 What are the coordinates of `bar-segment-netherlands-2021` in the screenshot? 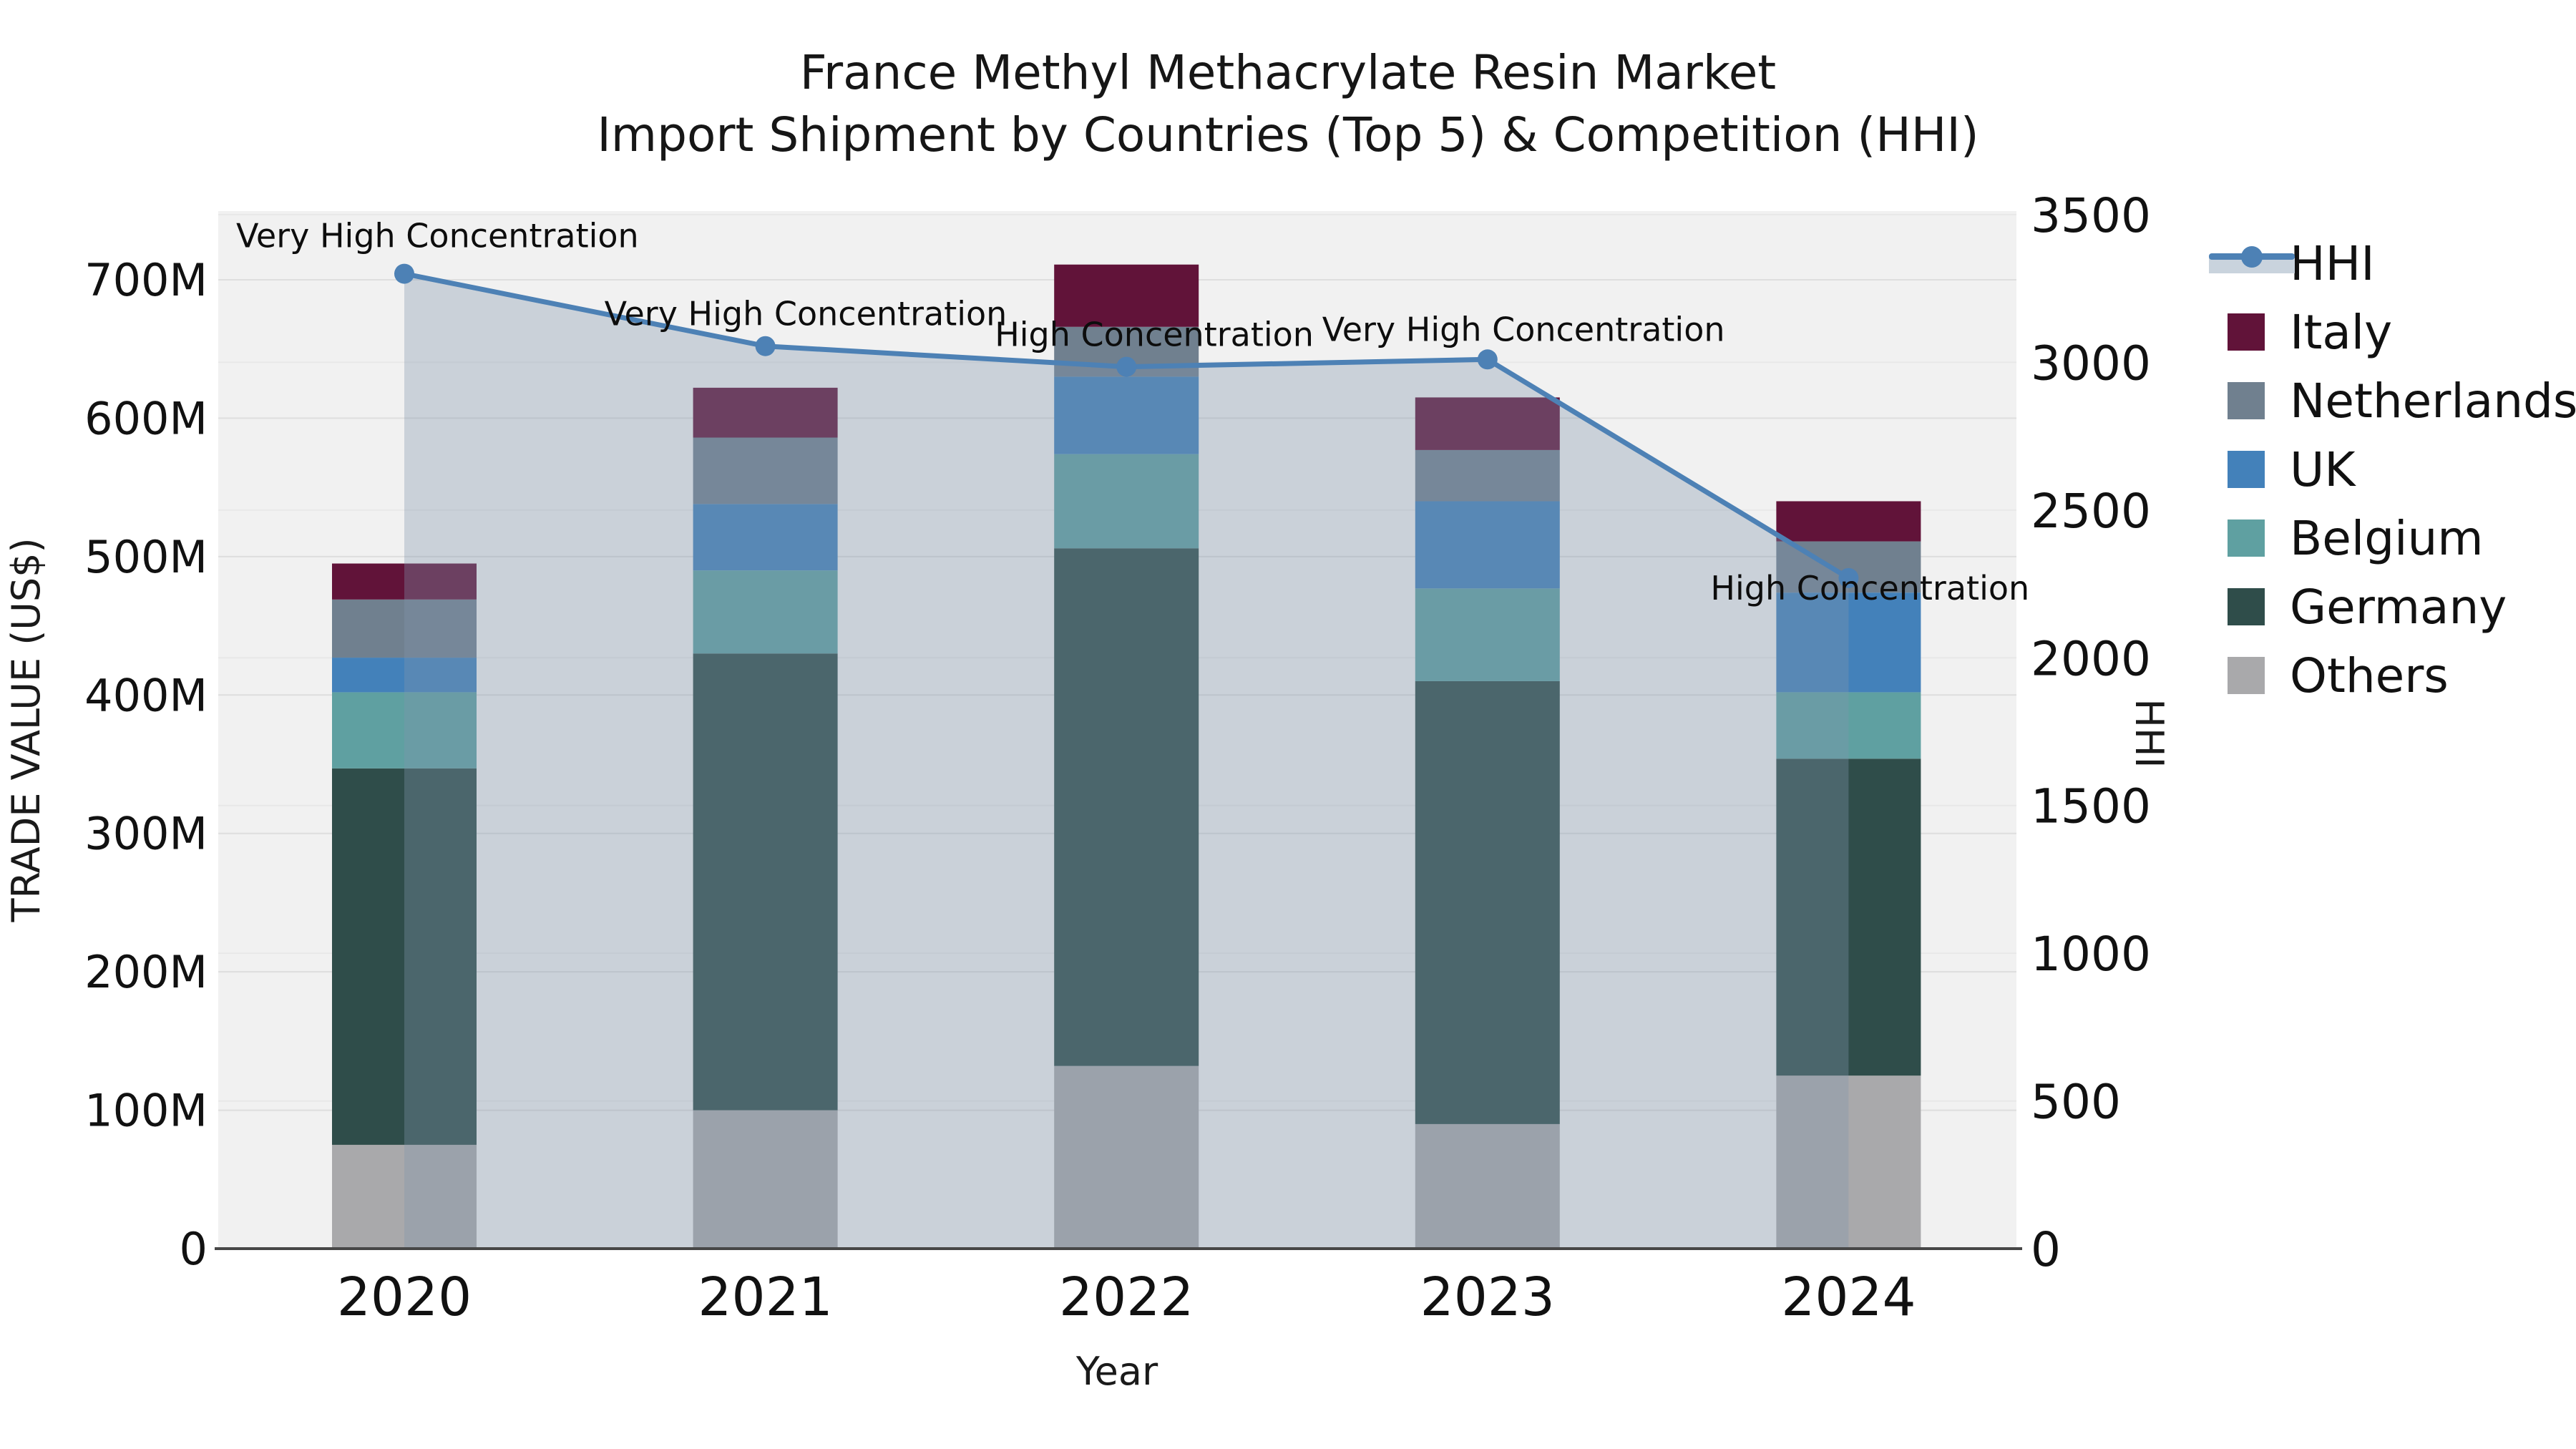 It's located at (765, 470).